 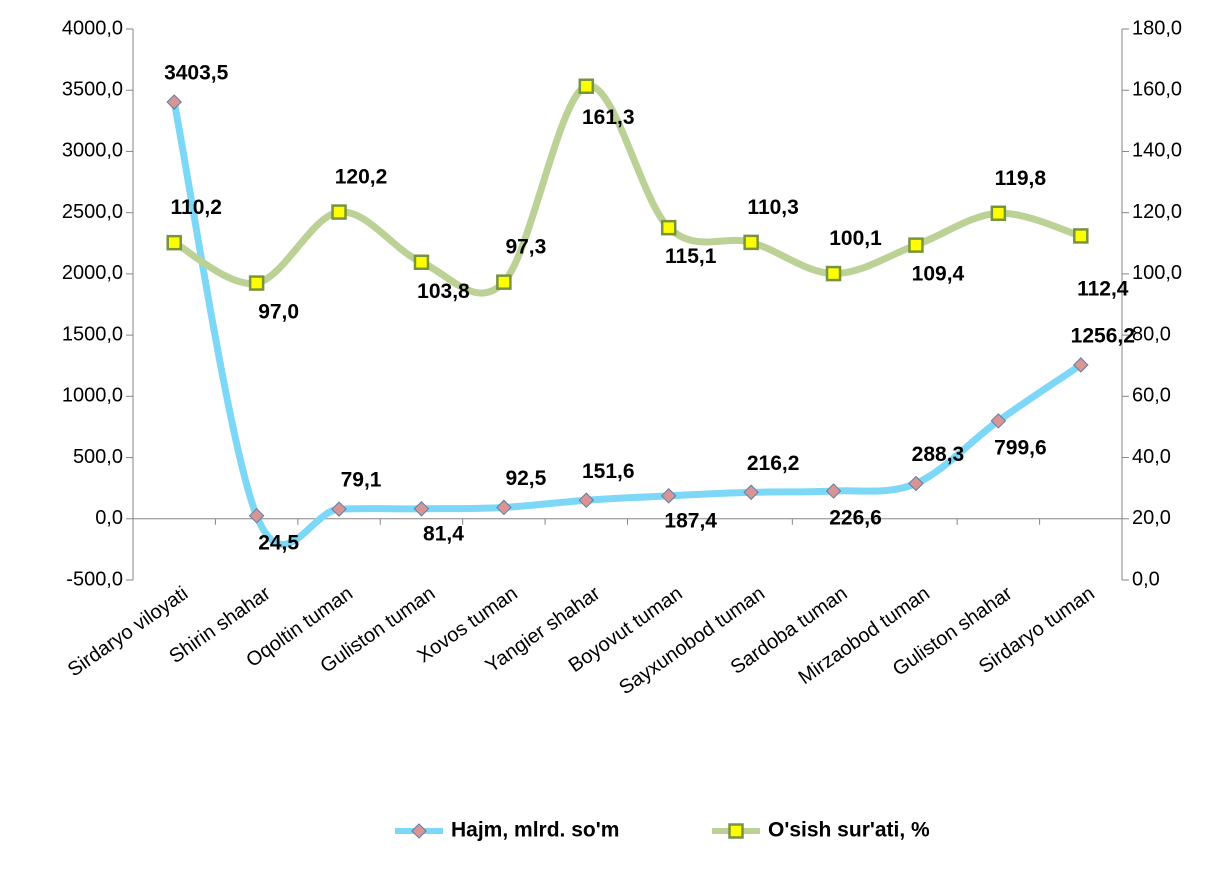 What do you see at coordinates (1157, 212) in the screenshot?
I see `y2-tick-label: 120,0` at bounding box center [1157, 212].